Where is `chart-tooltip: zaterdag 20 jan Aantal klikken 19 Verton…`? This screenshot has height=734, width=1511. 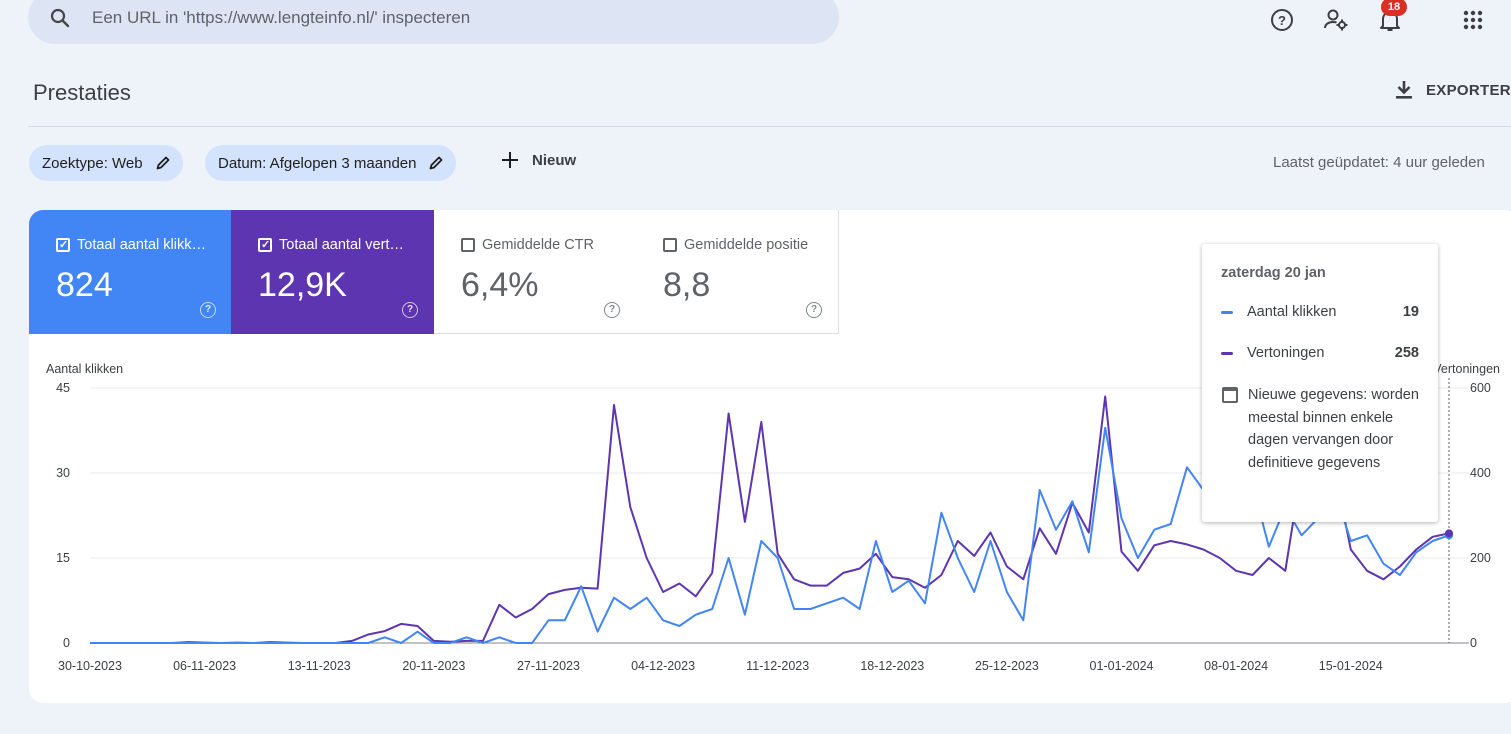
chart-tooltip: zaterdag 20 jan Aantal klikken 19 Verton… is located at coordinates (1320, 383).